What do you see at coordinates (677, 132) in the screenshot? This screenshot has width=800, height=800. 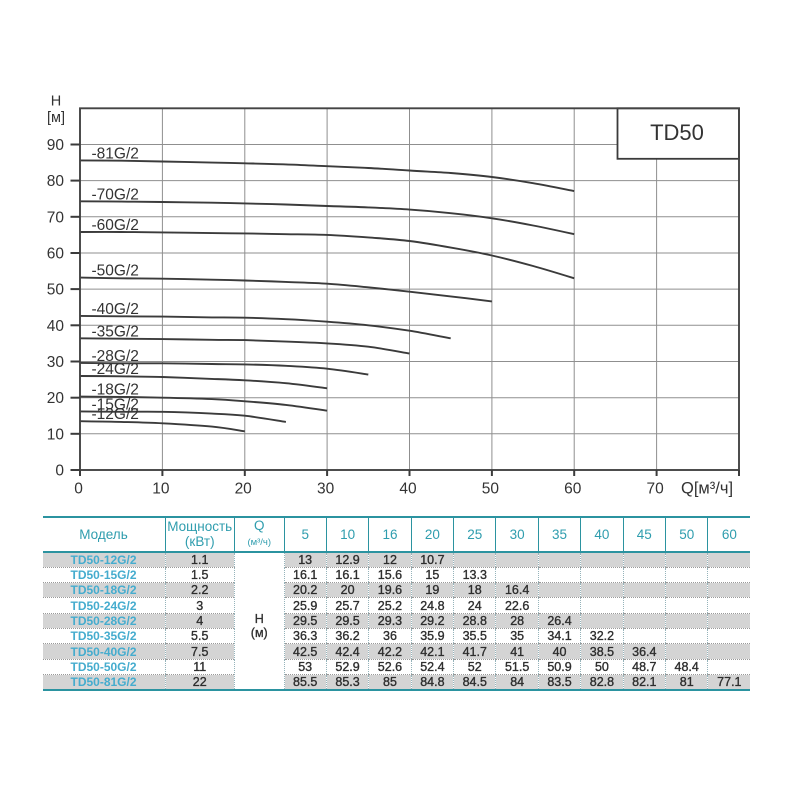 I see `svg-text: TD50` at bounding box center [677, 132].